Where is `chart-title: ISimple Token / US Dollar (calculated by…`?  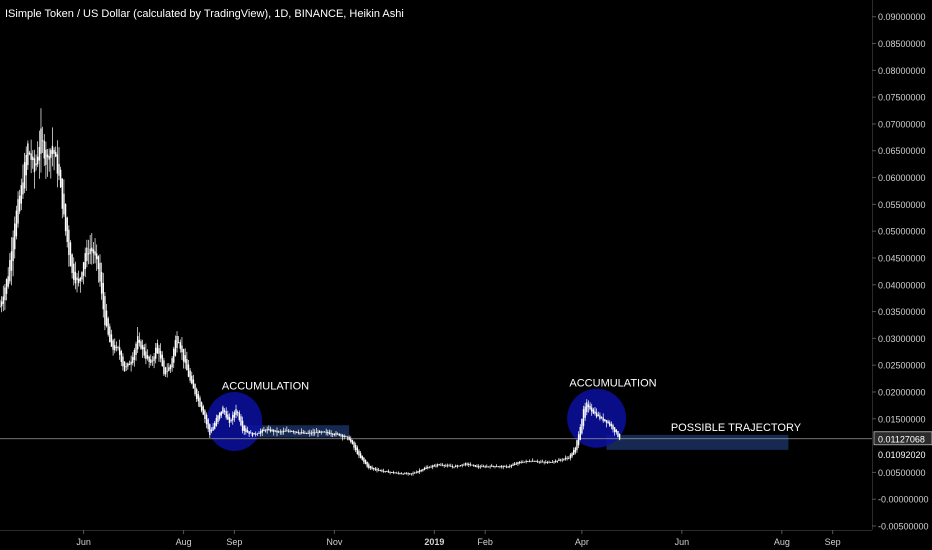 chart-title: ISimple Token / US Dollar (calculated by… is located at coordinates (204, 14).